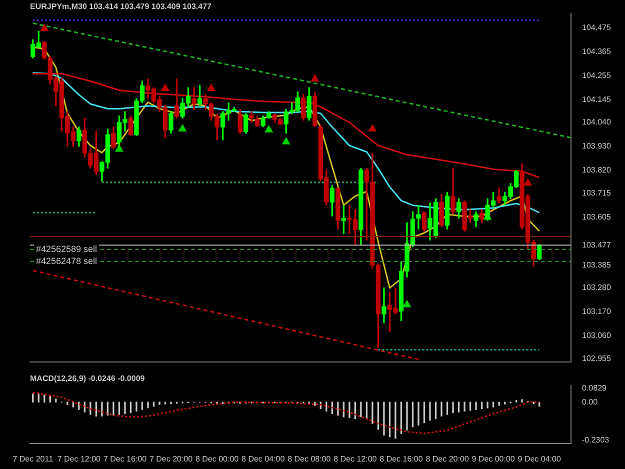 Image resolution: width=625 pixels, height=469 pixels. What do you see at coordinates (595, 388) in the screenshot?
I see `y-tick-label: 0.0829` at bounding box center [595, 388].